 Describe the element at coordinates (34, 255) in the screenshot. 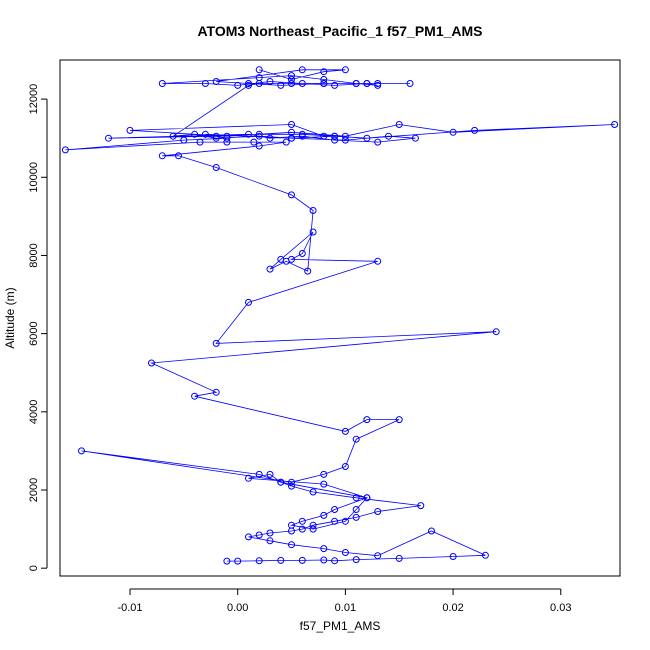

I see `y-tick-label: 8000` at that location.